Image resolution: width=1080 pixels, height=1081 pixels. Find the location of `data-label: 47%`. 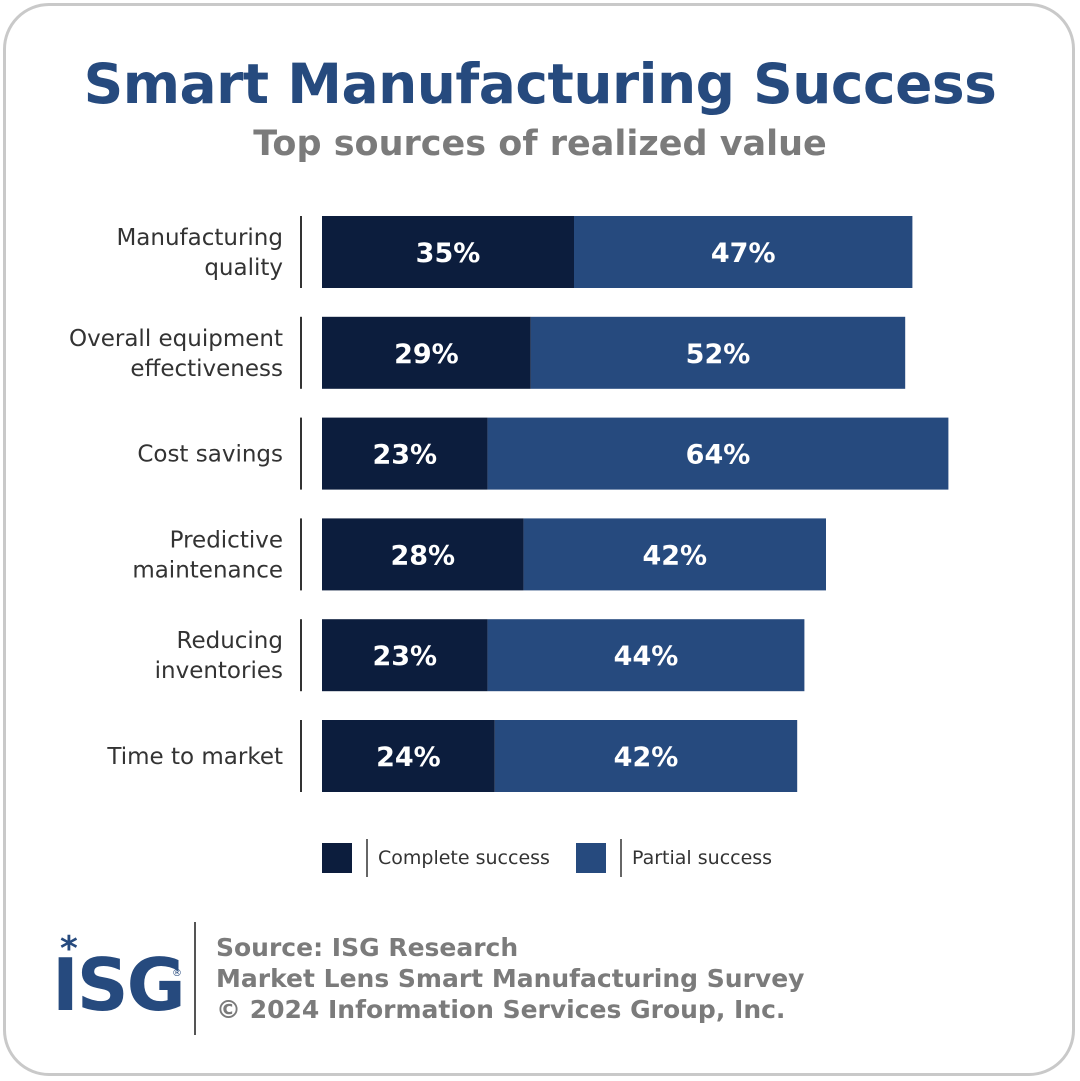

data-label: 47% is located at coordinates (743, 253).